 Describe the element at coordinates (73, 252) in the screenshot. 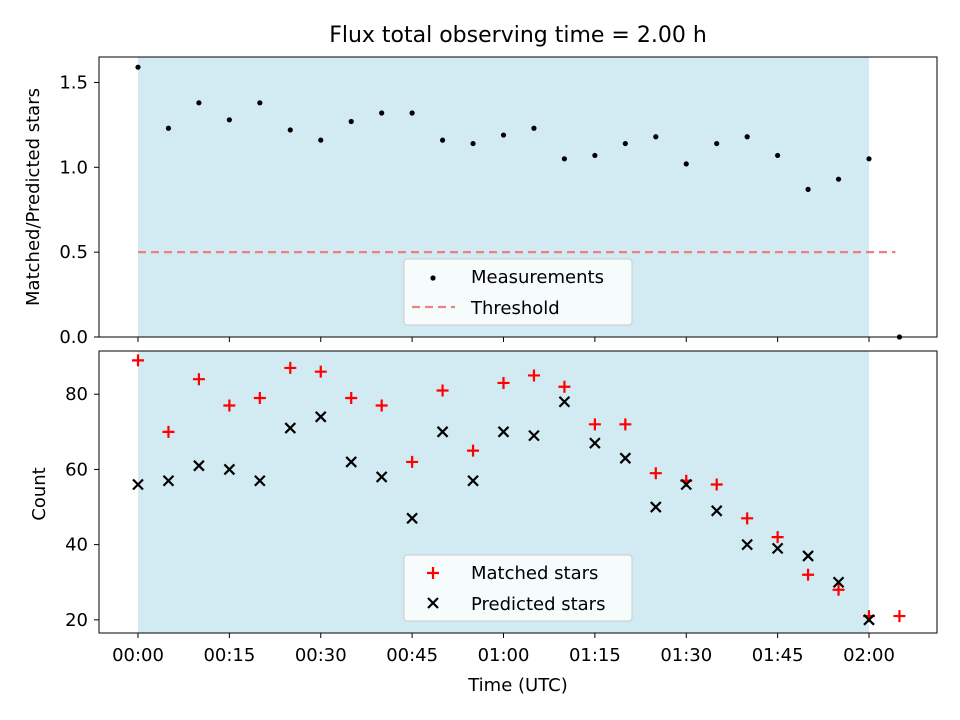

I see `y-tick-label: 0.5` at that location.